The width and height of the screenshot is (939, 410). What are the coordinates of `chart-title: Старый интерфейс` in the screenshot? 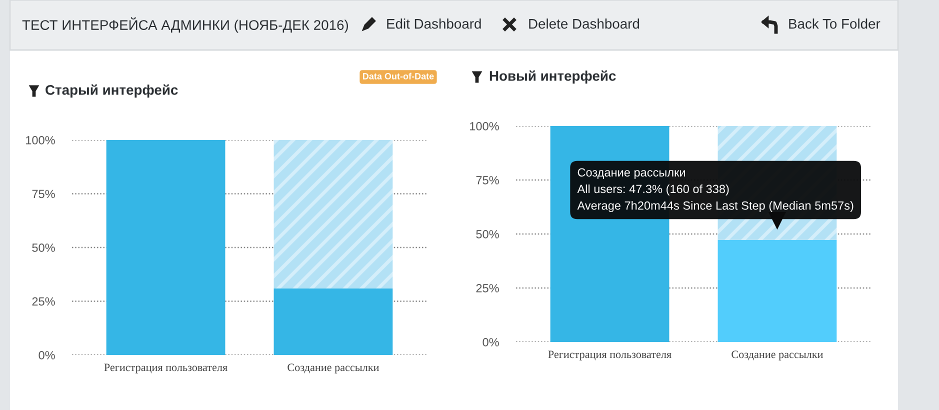 It's located at (112, 91).